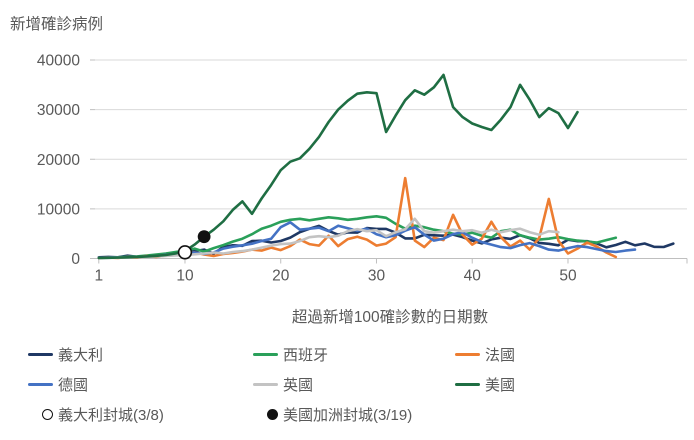  I want to click on x-tick-label: 10, so click(185, 276).